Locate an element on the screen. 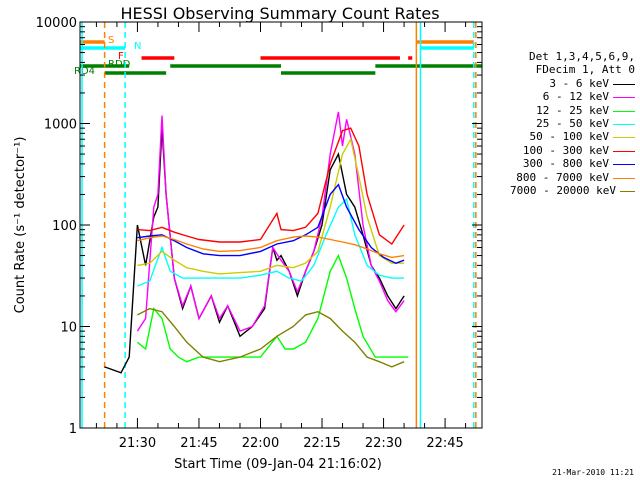  legend-entry-label: 25 - 50 keV is located at coordinates (572, 124).